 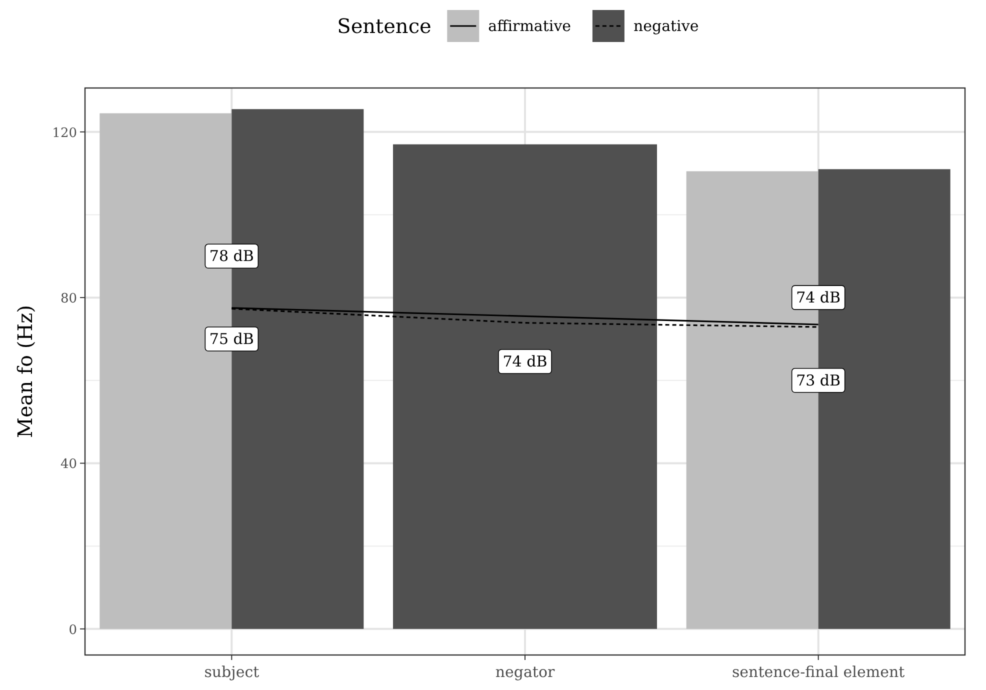 What do you see at coordinates (231, 339) in the screenshot?
I see `annotation: 75 dB` at bounding box center [231, 339].